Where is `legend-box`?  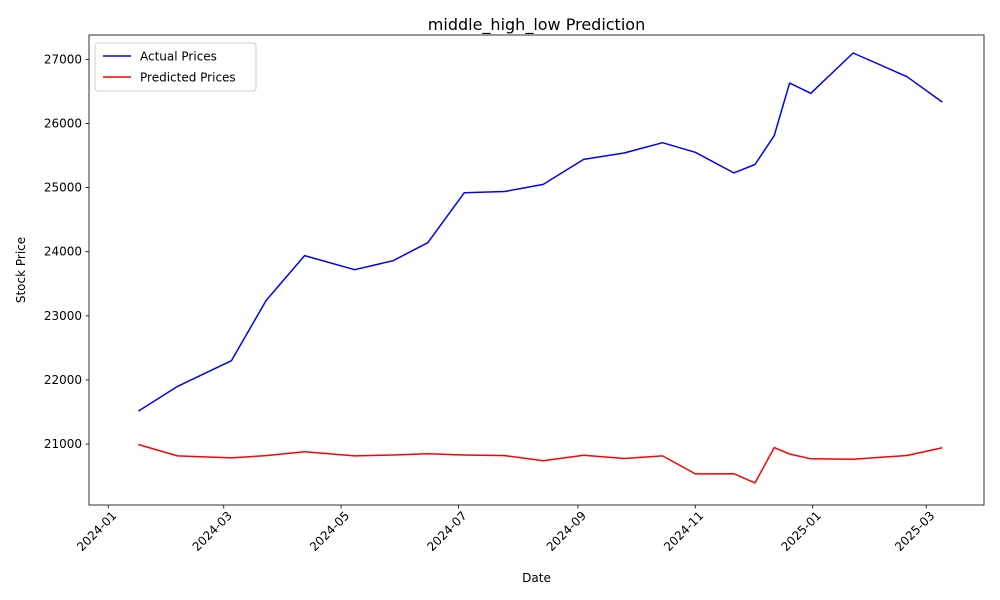 legend-box is located at coordinates (175, 67).